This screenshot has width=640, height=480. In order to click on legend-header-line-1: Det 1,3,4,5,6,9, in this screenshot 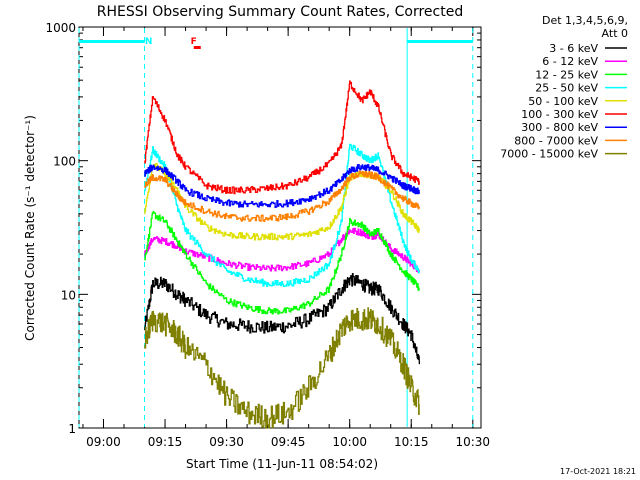, I will do `click(585, 20)`.